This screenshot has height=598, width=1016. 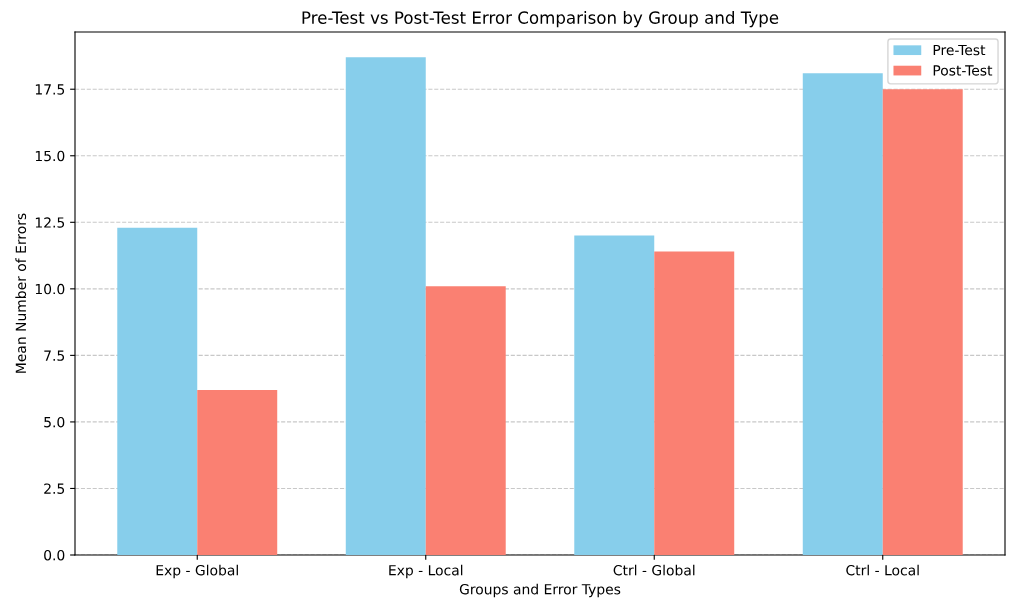 What do you see at coordinates (21, 293) in the screenshot?
I see `y-axis-title: Mean Number of Errors` at bounding box center [21, 293].